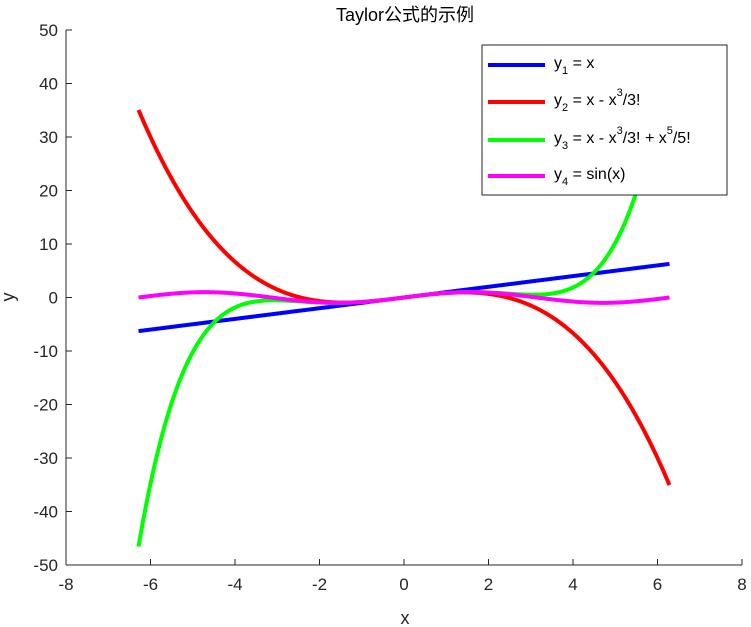 The width and height of the screenshot is (751, 627). Describe the element at coordinates (319, 584) in the screenshot. I see `x-tick-label: -2` at that location.